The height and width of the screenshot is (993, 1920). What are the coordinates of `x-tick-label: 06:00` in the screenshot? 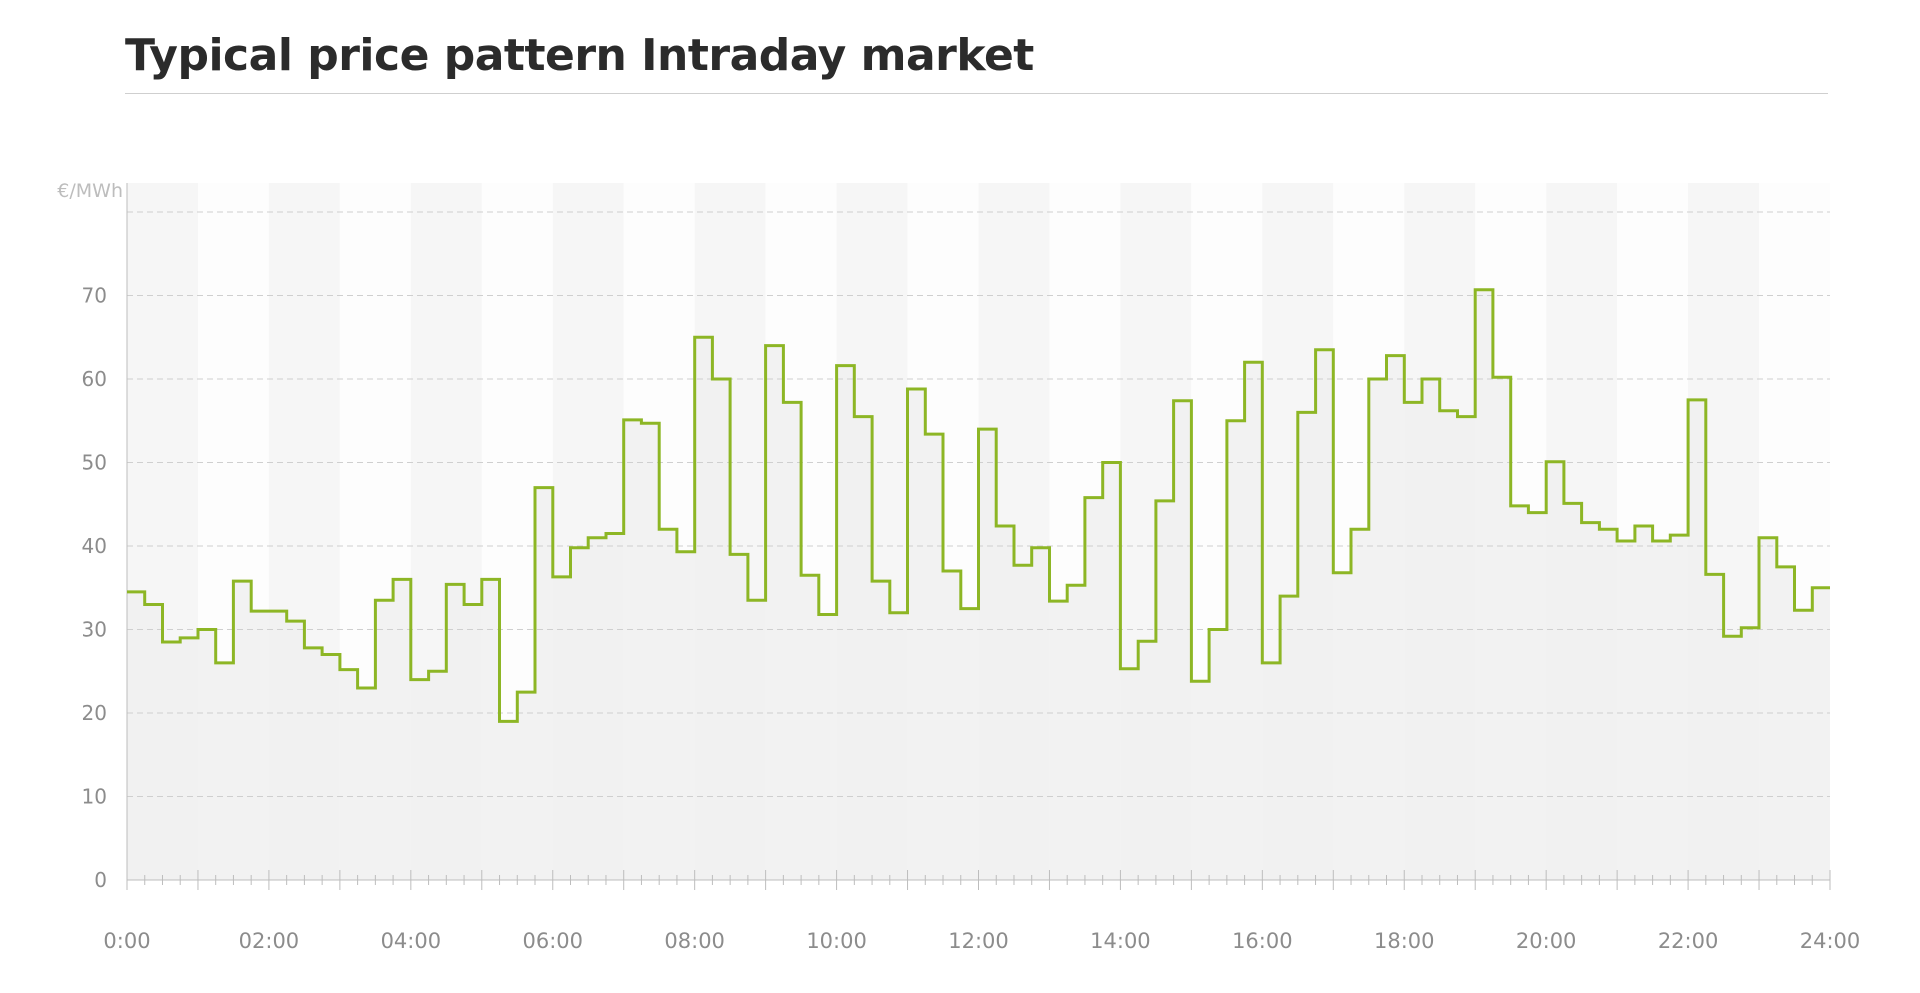 It's located at (552, 941).